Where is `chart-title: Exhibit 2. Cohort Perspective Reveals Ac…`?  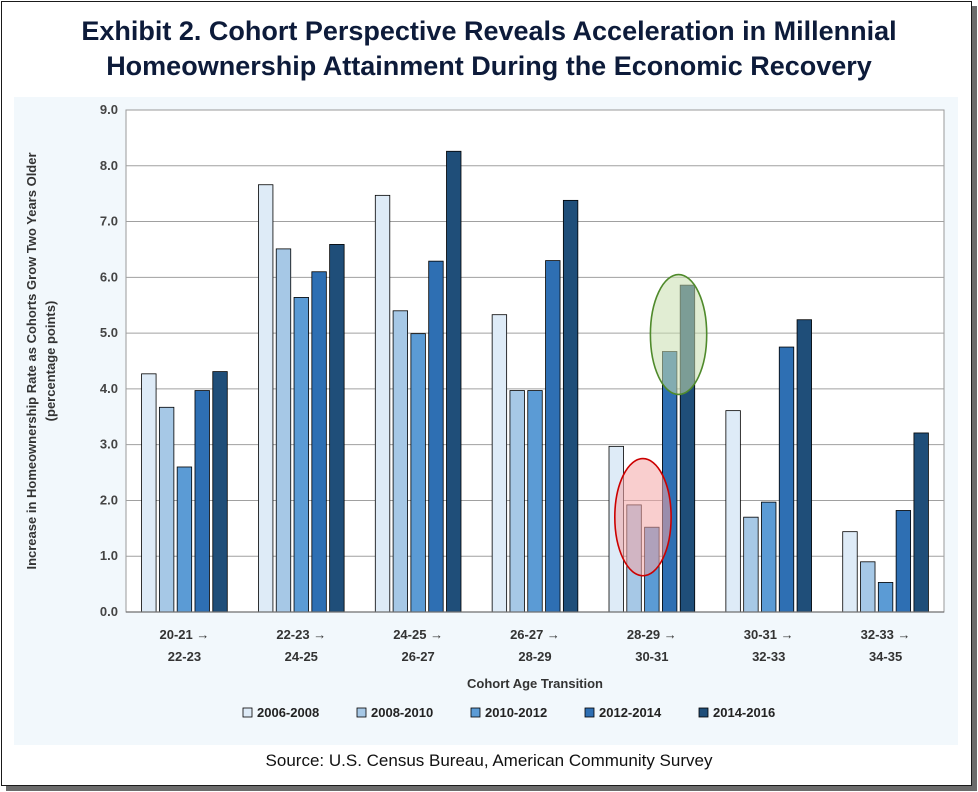
chart-title: Exhibit 2. Cohort Perspective Reveals Ac… is located at coordinates (489, 49).